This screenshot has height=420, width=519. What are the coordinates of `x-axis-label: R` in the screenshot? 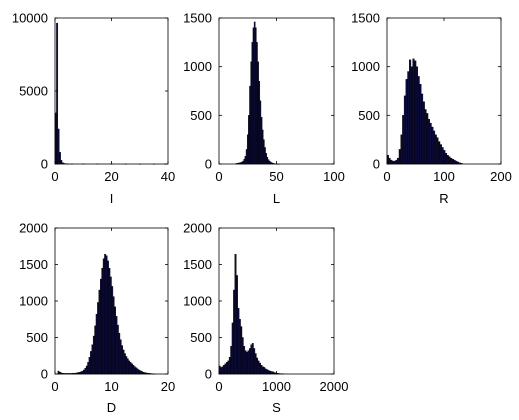 It's located at (443, 198).